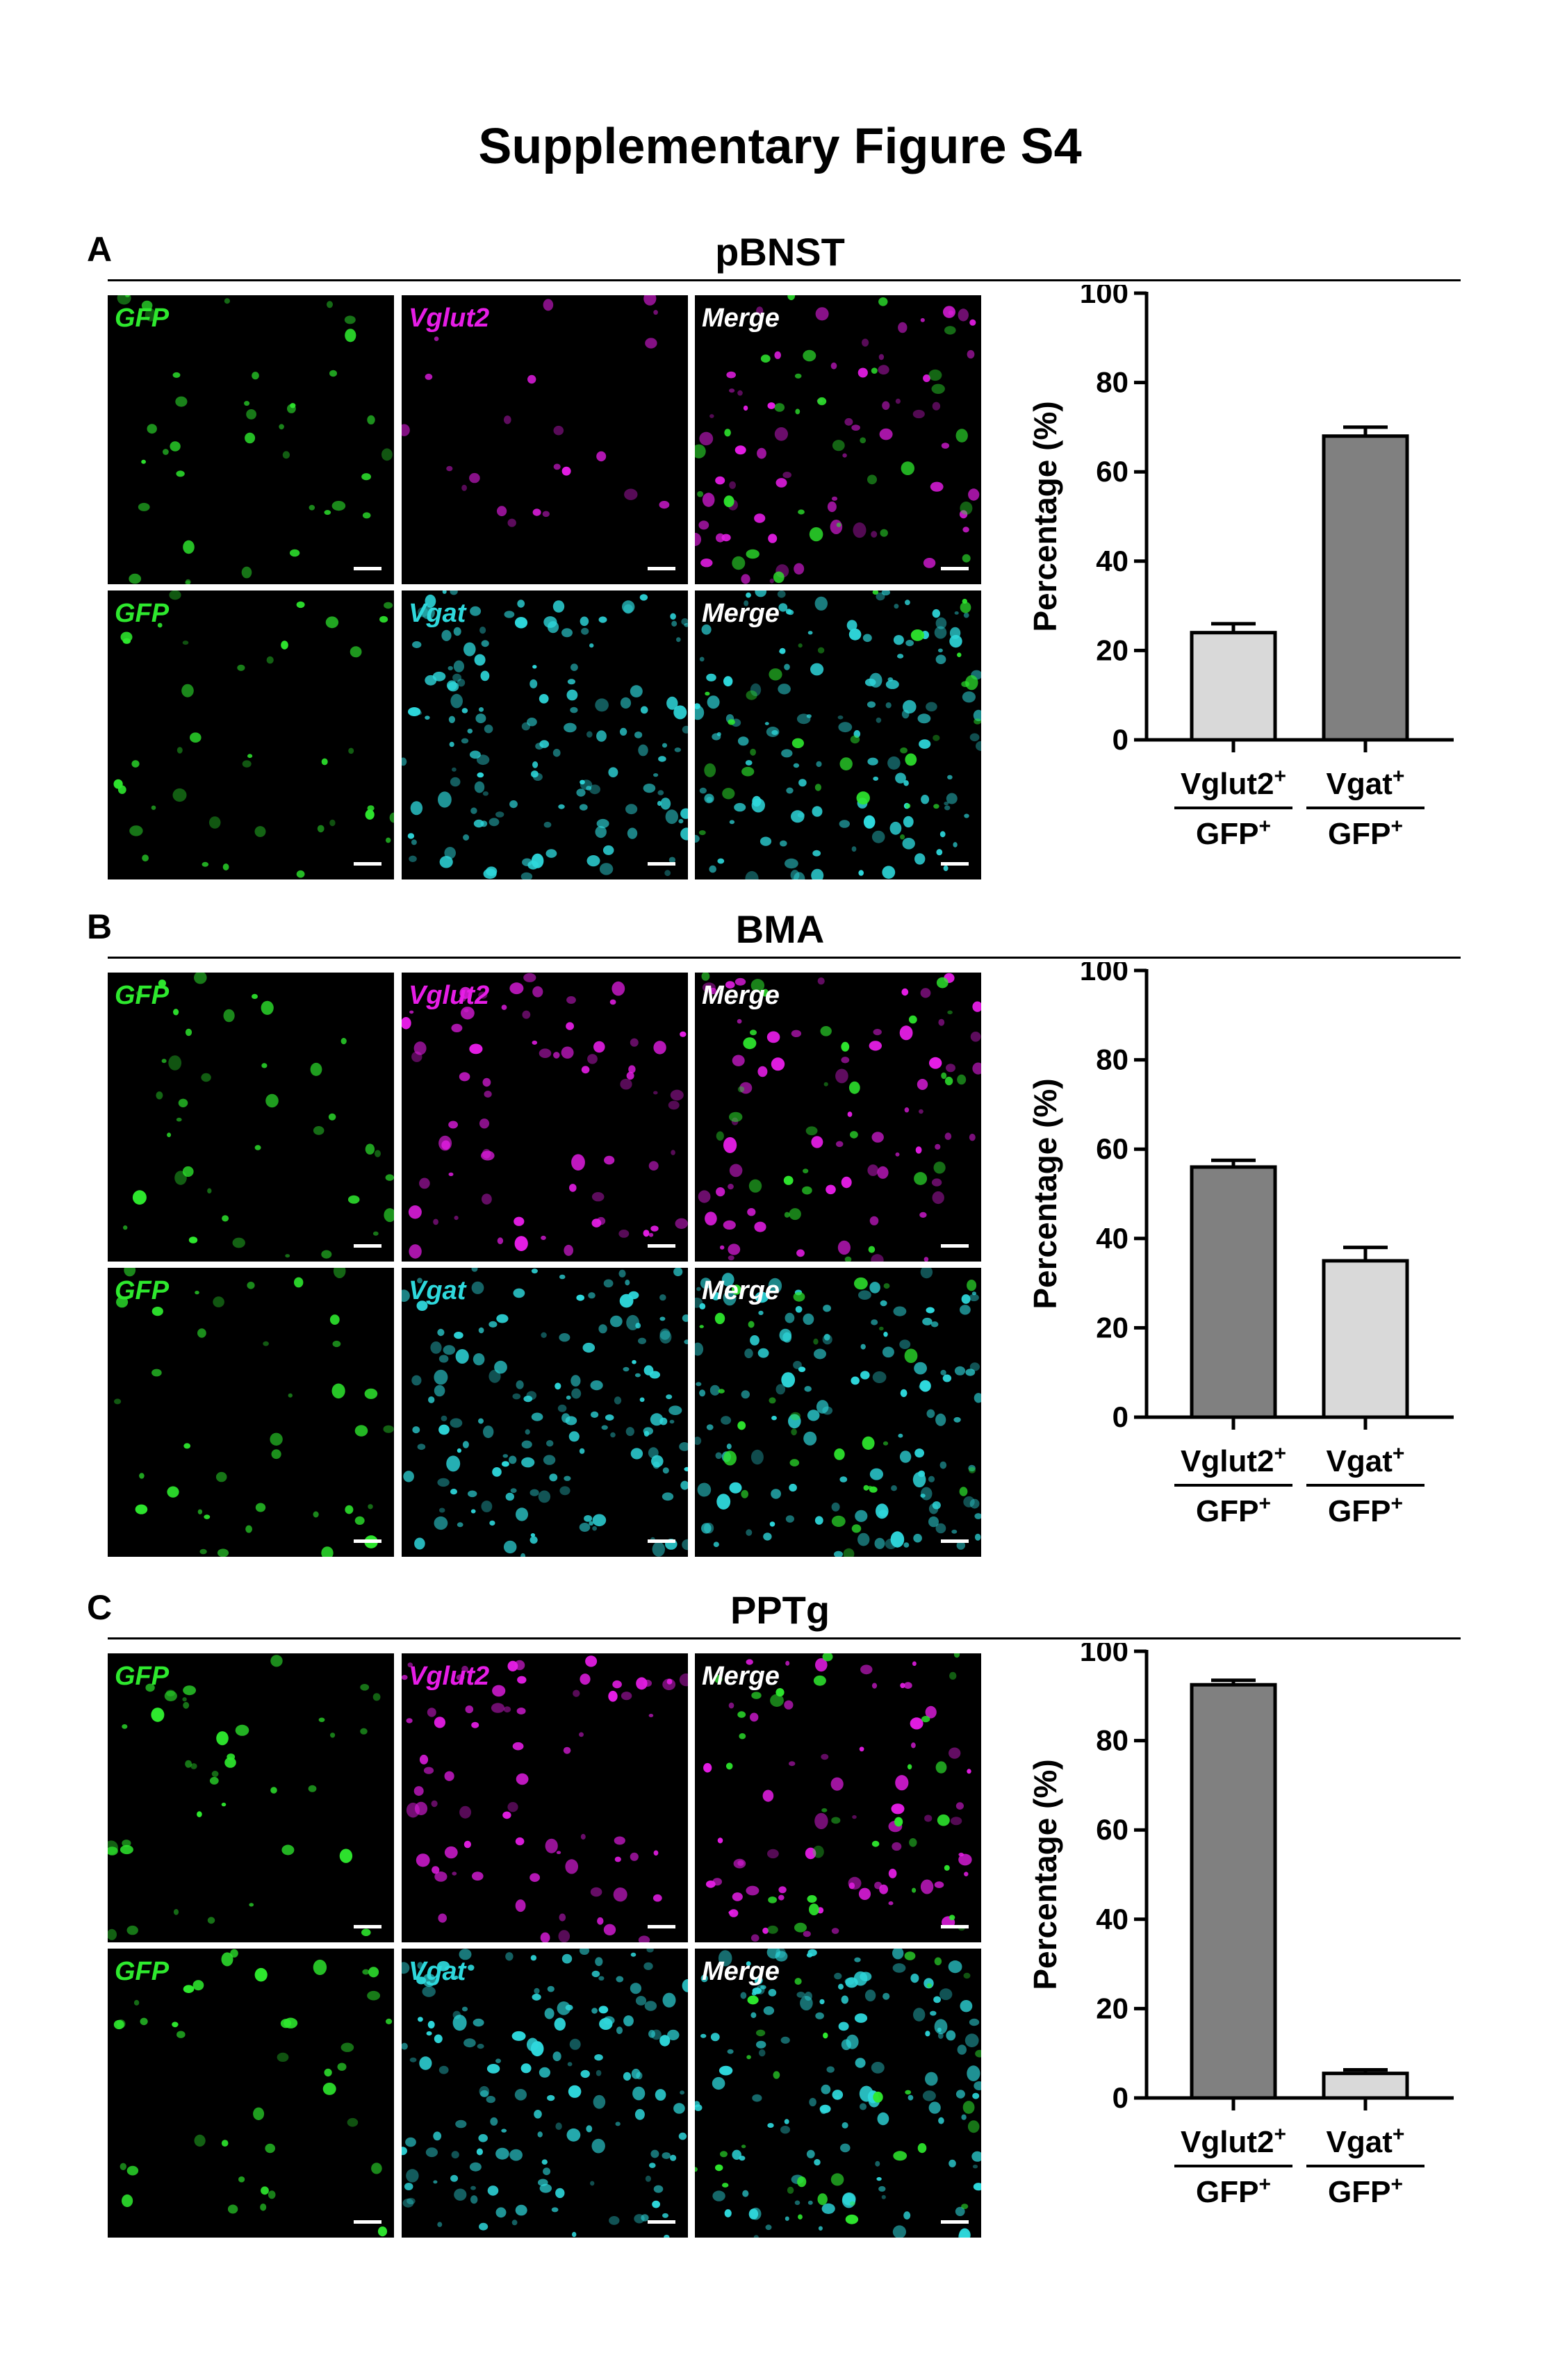  Describe the element at coordinates (449, 1676) in the screenshot. I see `channel-label: Vglut2` at that location.